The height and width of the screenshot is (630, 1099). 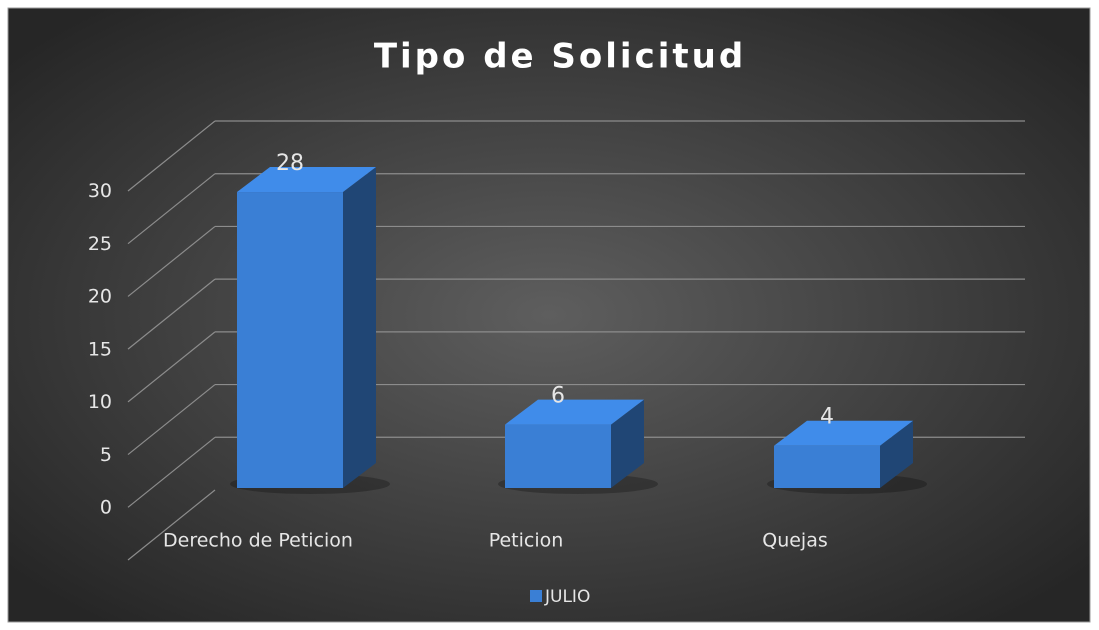 I want to click on y-tick-label: 5, so click(x=106, y=455).